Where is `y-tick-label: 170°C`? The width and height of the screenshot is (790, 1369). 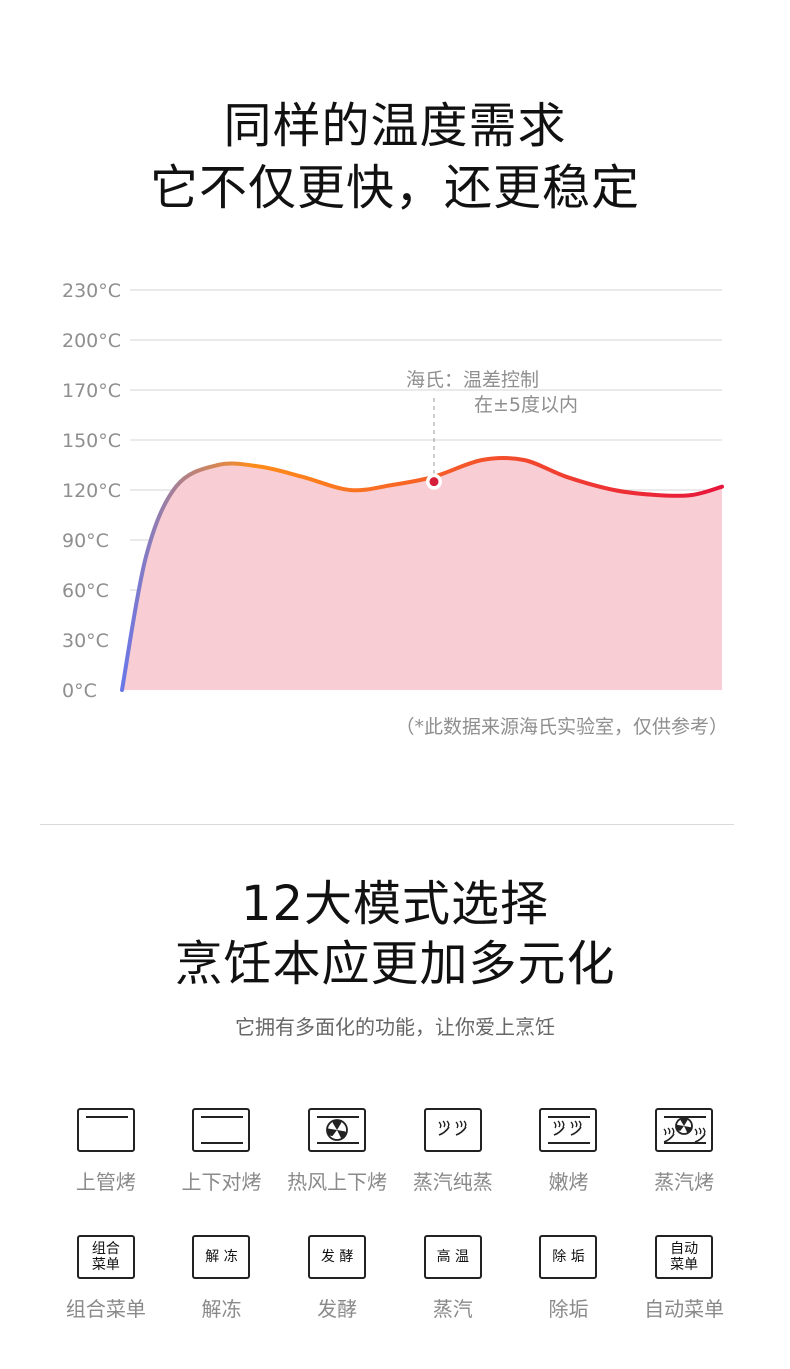
y-tick-label: 170°C is located at coordinates (91, 391).